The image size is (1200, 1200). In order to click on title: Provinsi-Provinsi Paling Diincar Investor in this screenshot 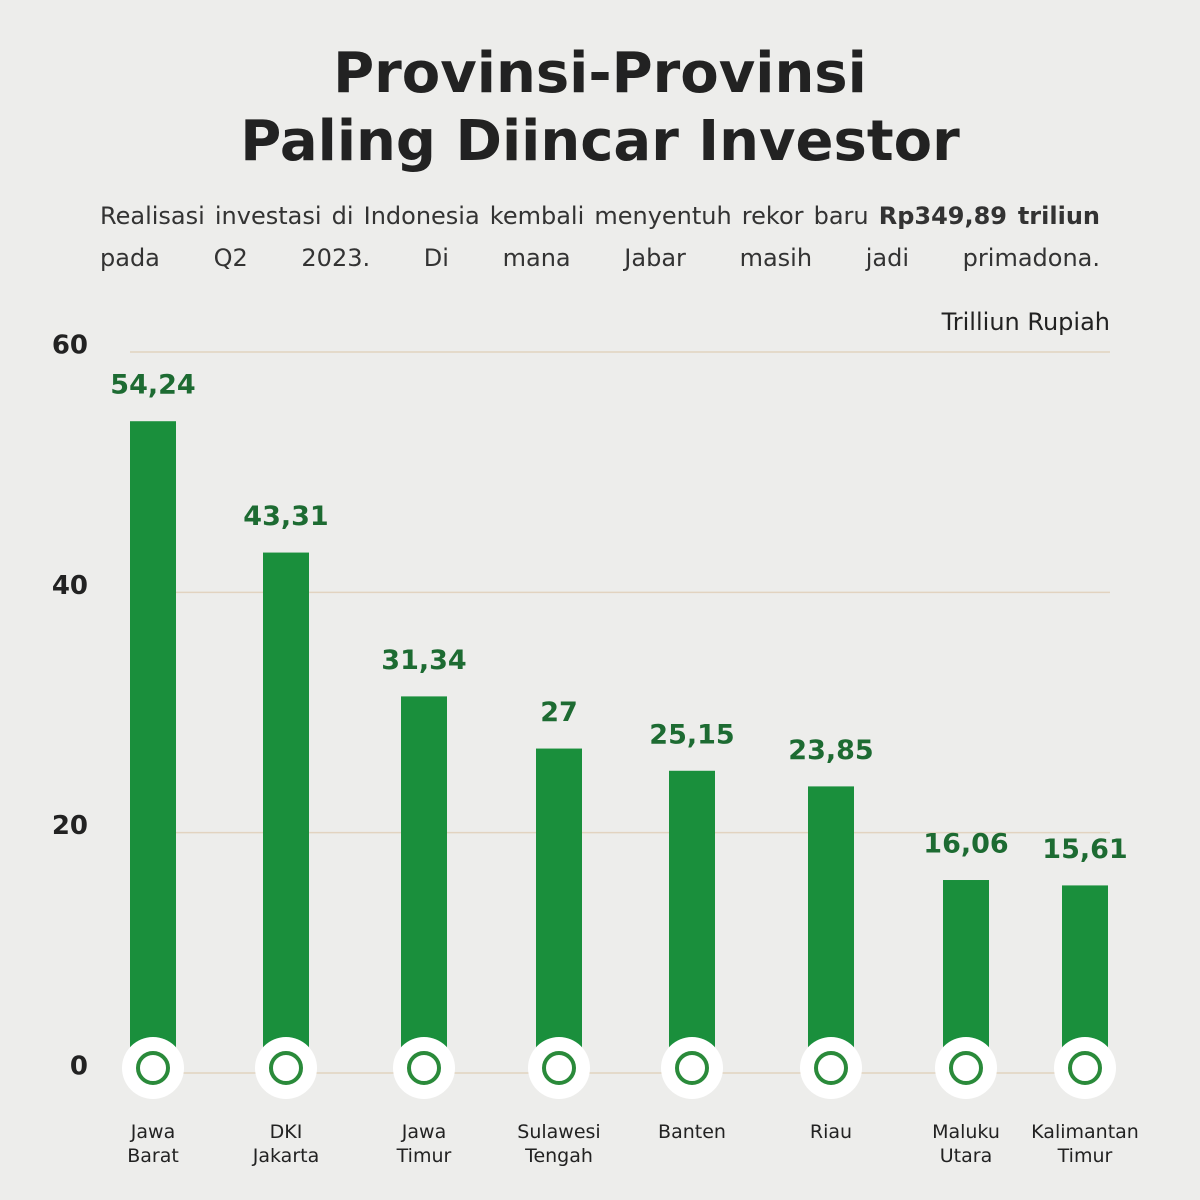, I will do `click(600, 108)`.